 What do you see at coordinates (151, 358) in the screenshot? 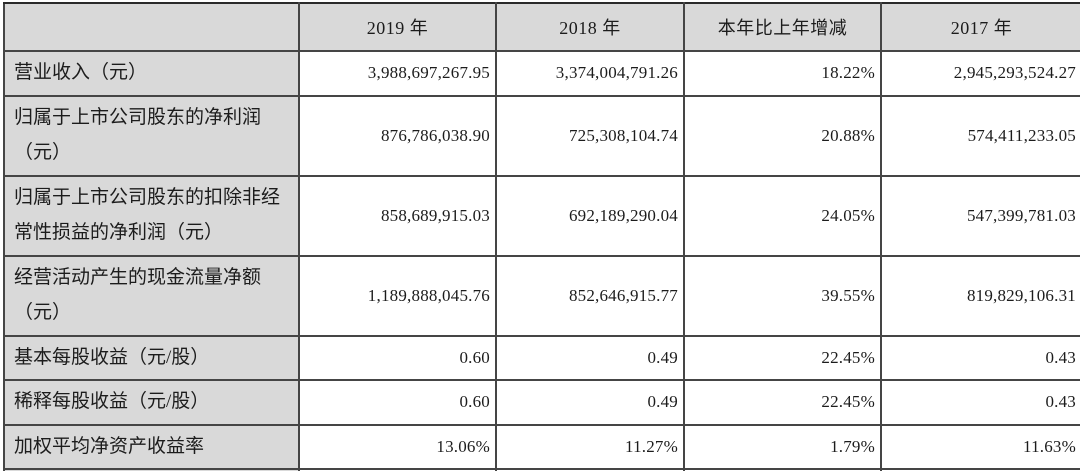
I see `row-label: 基本每股收益（元/股）` at bounding box center [151, 358].